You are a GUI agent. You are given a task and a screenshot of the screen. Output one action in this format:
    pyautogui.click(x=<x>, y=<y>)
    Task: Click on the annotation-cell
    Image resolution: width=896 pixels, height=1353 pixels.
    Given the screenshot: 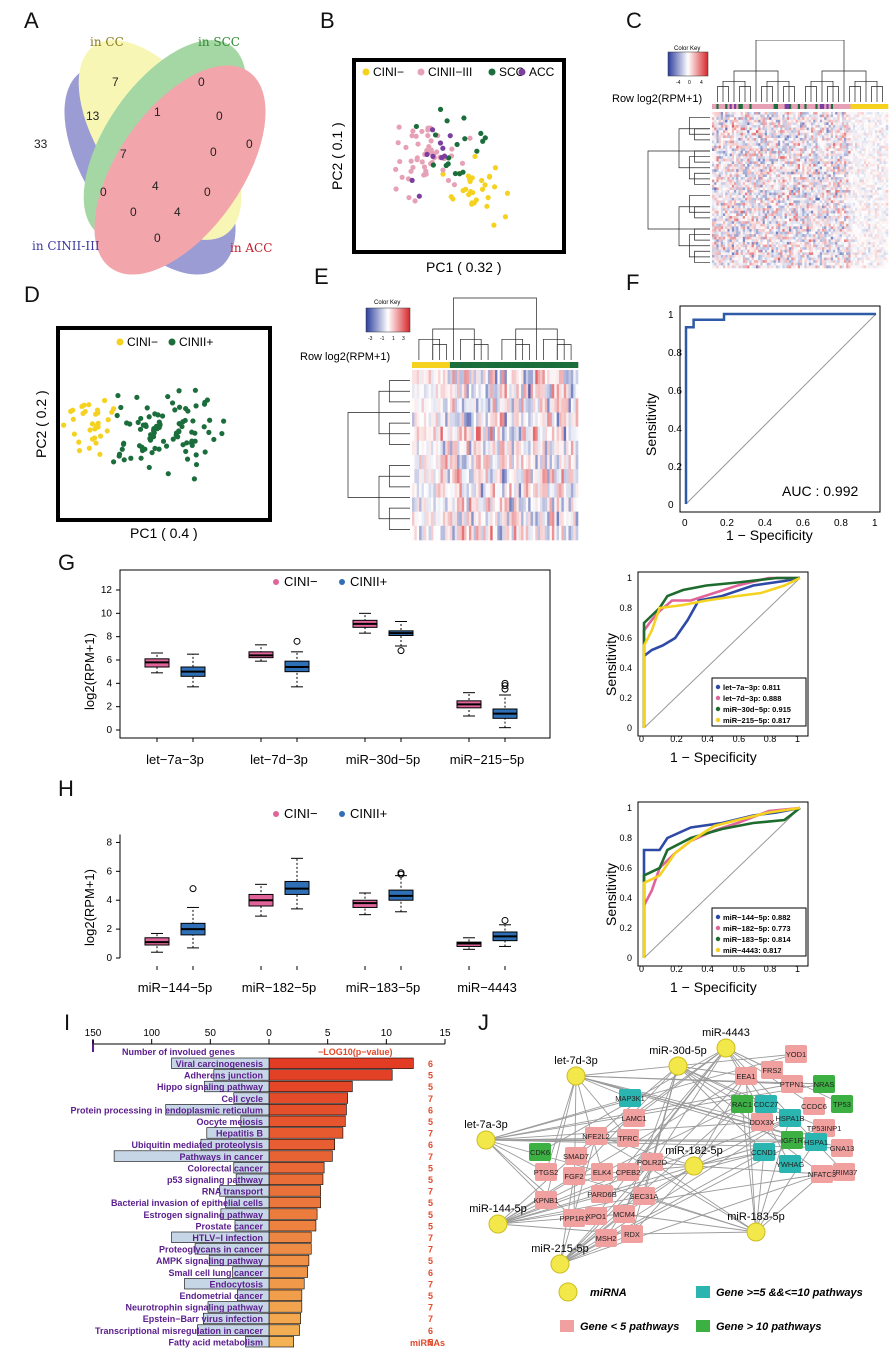 What is the action you would take?
    pyautogui.click(x=737, y=106)
    